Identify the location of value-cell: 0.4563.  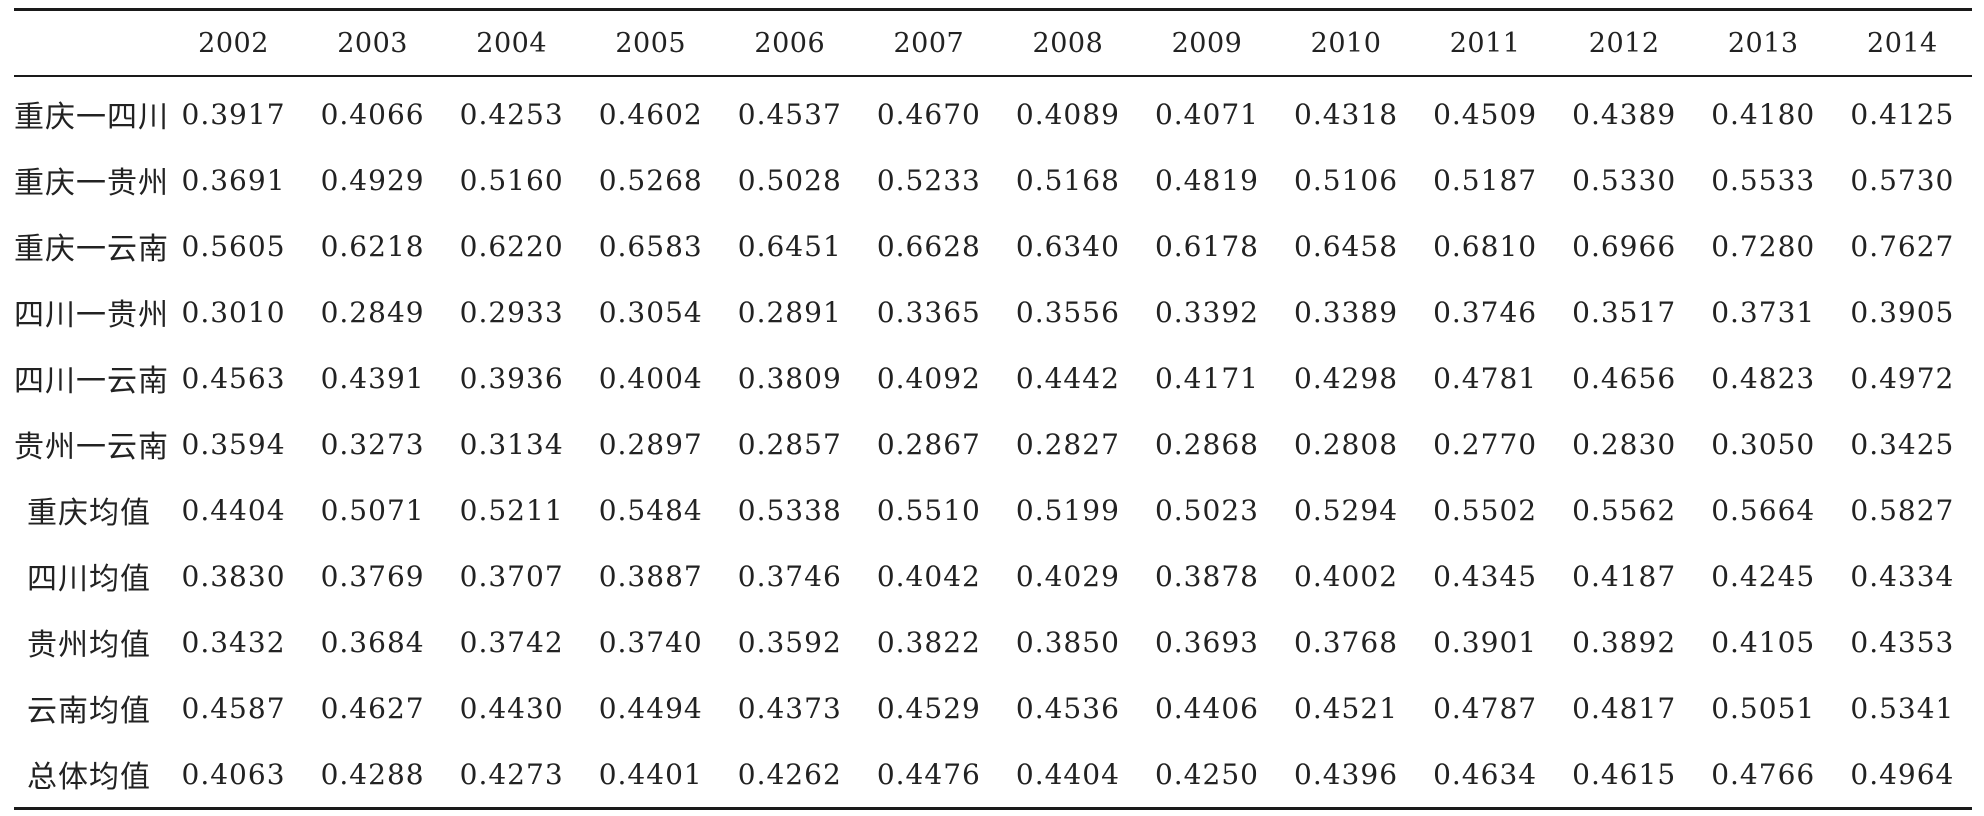
(233, 378).